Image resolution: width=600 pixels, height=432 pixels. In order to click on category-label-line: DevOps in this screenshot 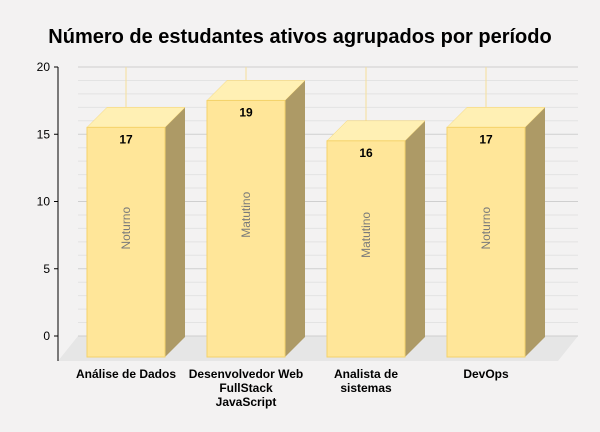, I will do `click(486, 374)`.